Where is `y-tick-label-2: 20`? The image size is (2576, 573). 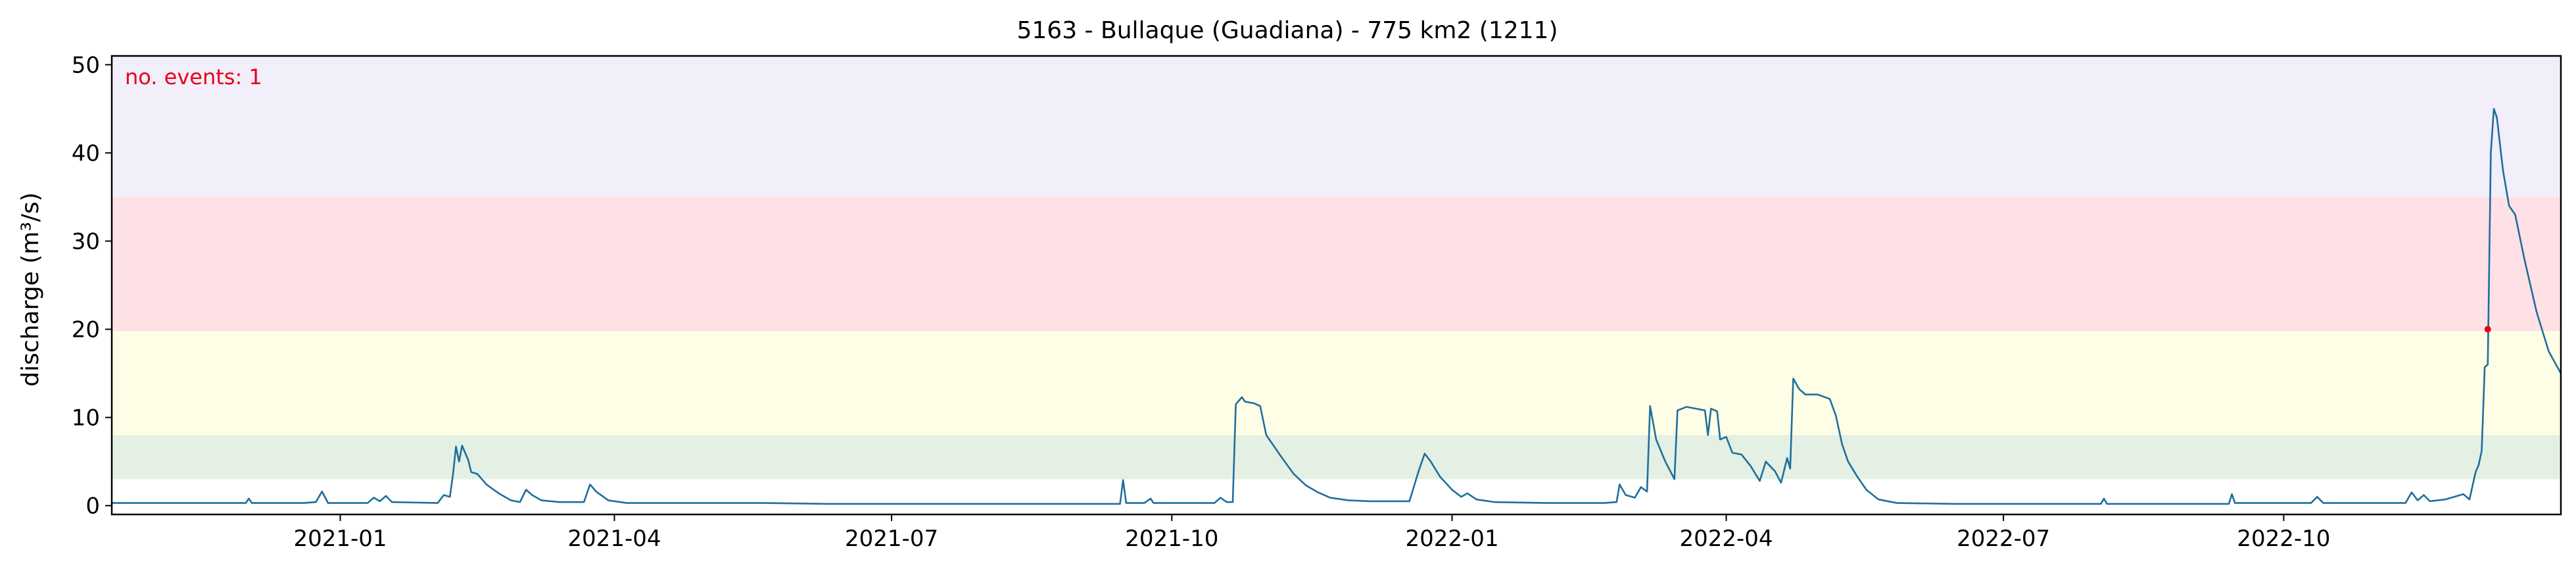
y-tick-label-2: 20 is located at coordinates (86, 330).